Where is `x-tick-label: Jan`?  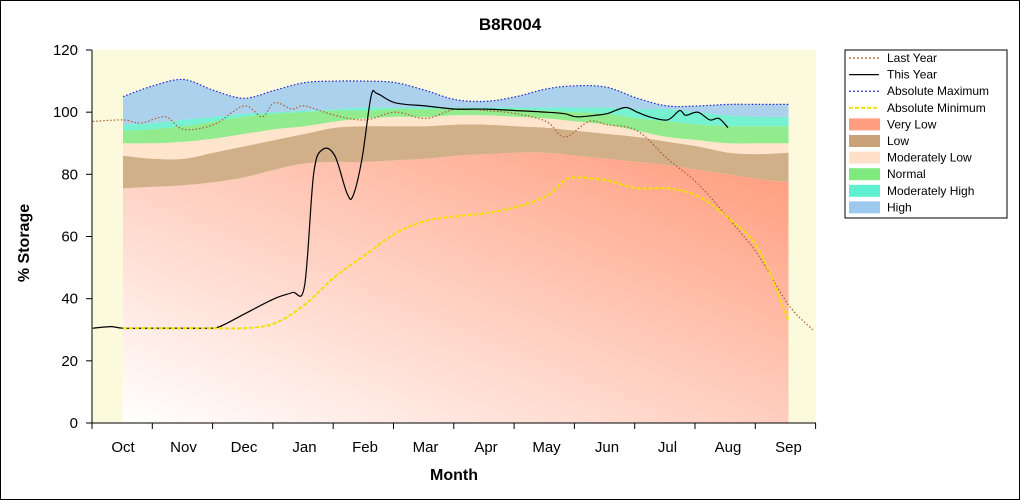
x-tick-label: Jan is located at coordinates (304, 447).